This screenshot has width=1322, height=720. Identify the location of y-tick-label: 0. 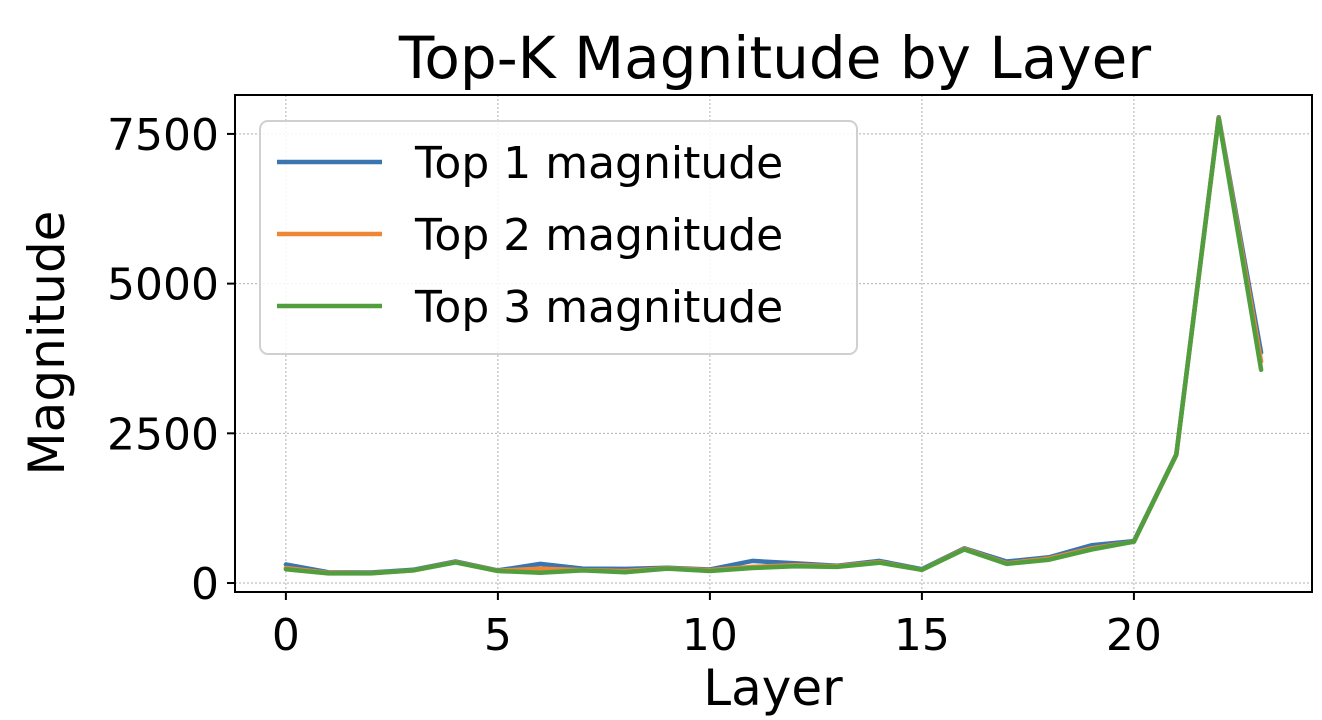
(205, 584).